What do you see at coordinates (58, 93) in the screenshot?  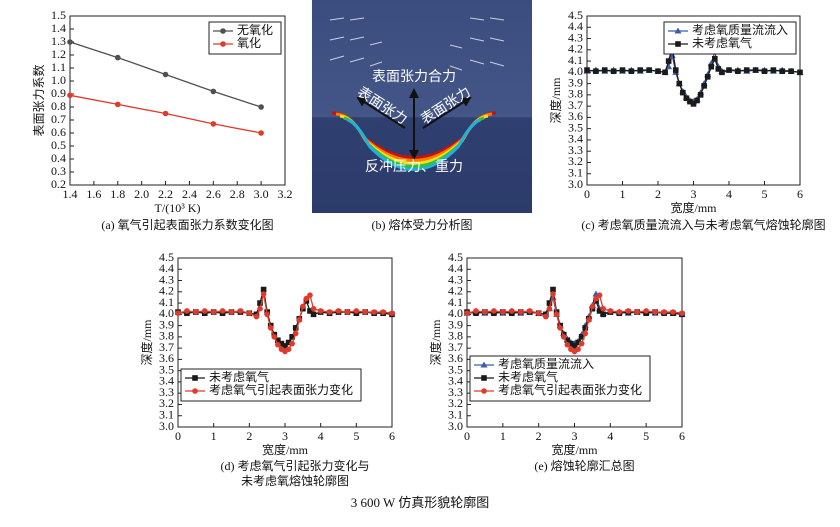 I see `y-tick-label: 0.9` at bounding box center [58, 93].